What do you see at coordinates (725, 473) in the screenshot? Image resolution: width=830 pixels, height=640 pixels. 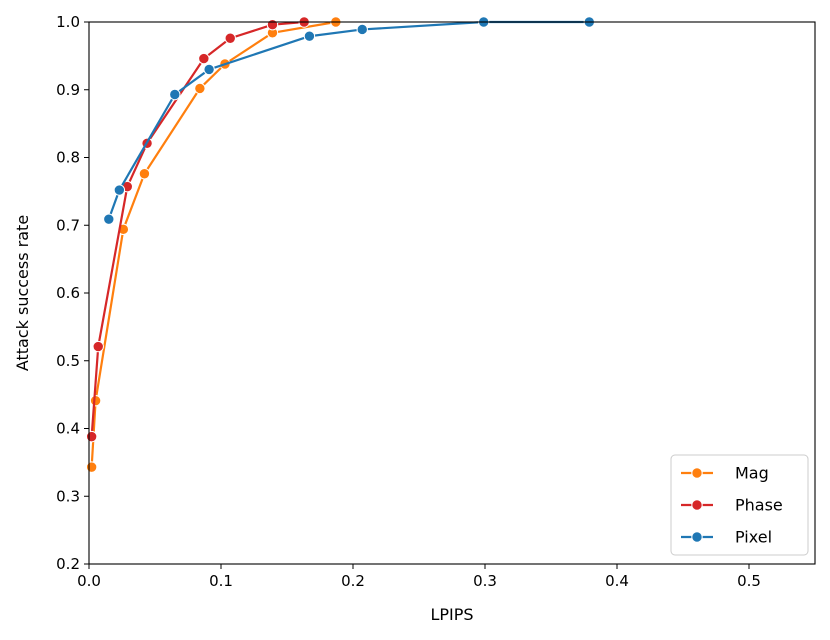 I see `legend-item-mag: Mag` at bounding box center [725, 473].